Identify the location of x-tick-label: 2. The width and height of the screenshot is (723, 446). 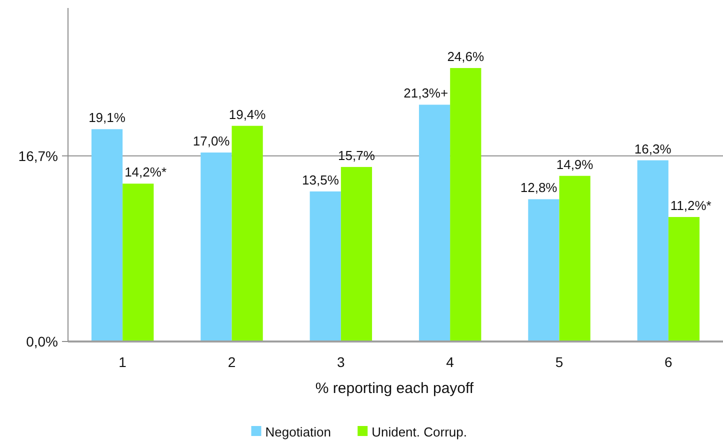
(232, 362).